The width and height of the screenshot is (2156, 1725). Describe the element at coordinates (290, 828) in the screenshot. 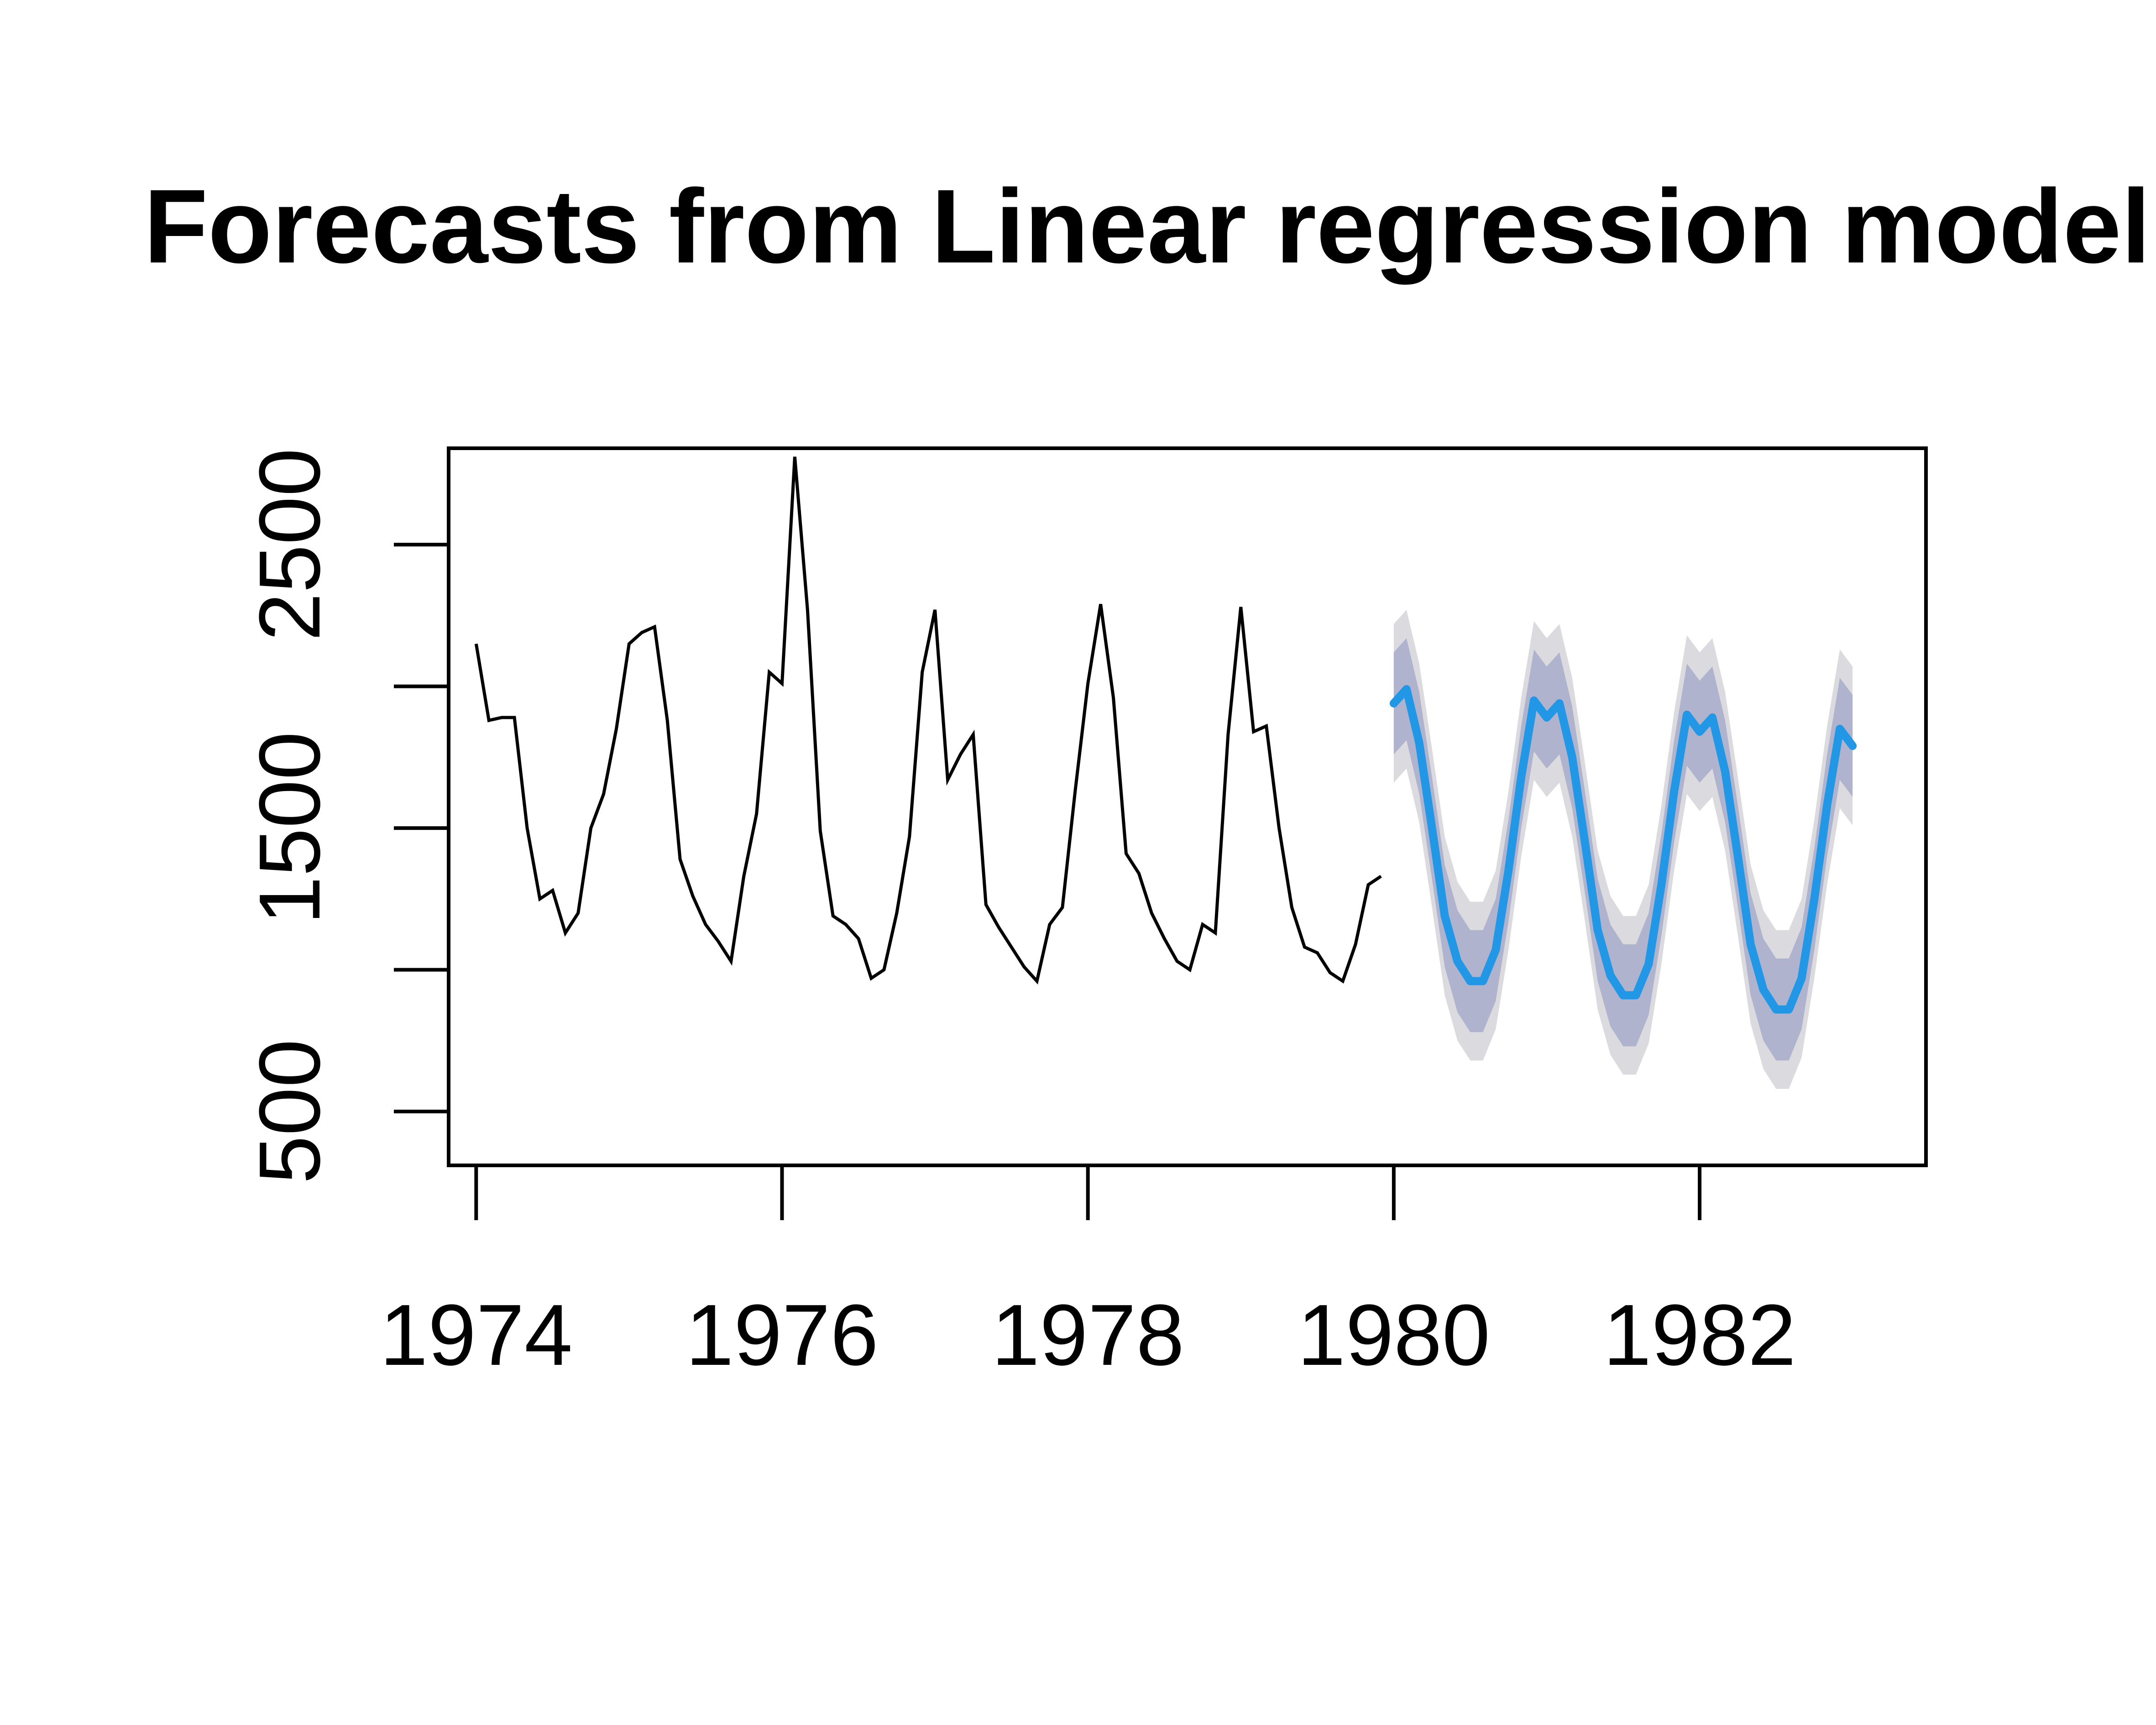

I see `y-tick-label: 1500` at that location.